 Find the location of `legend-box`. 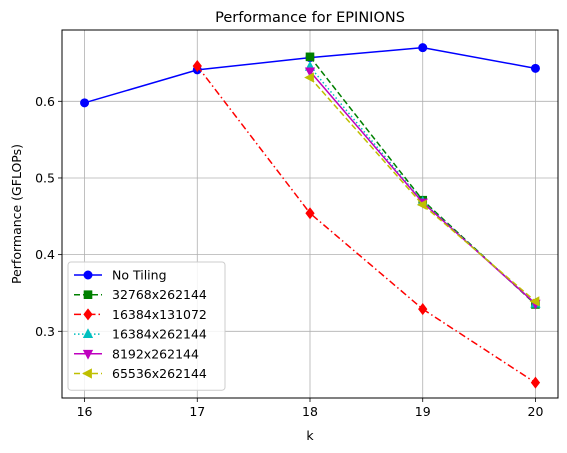

legend-box is located at coordinates (146, 326).